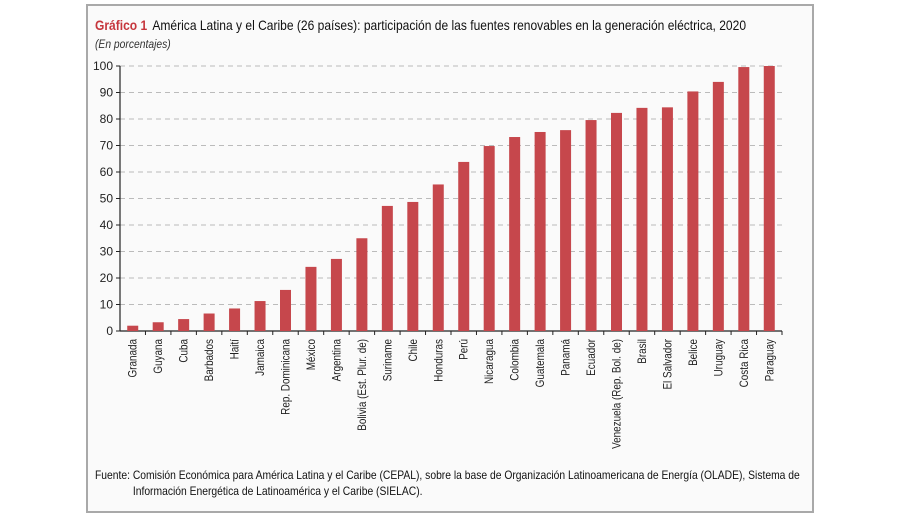 Image resolution: width=900 pixels, height=517 pixels. What do you see at coordinates (439, 360) in the screenshot?
I see `x-tick-label: Honduras` at bounding box center [439, 360].